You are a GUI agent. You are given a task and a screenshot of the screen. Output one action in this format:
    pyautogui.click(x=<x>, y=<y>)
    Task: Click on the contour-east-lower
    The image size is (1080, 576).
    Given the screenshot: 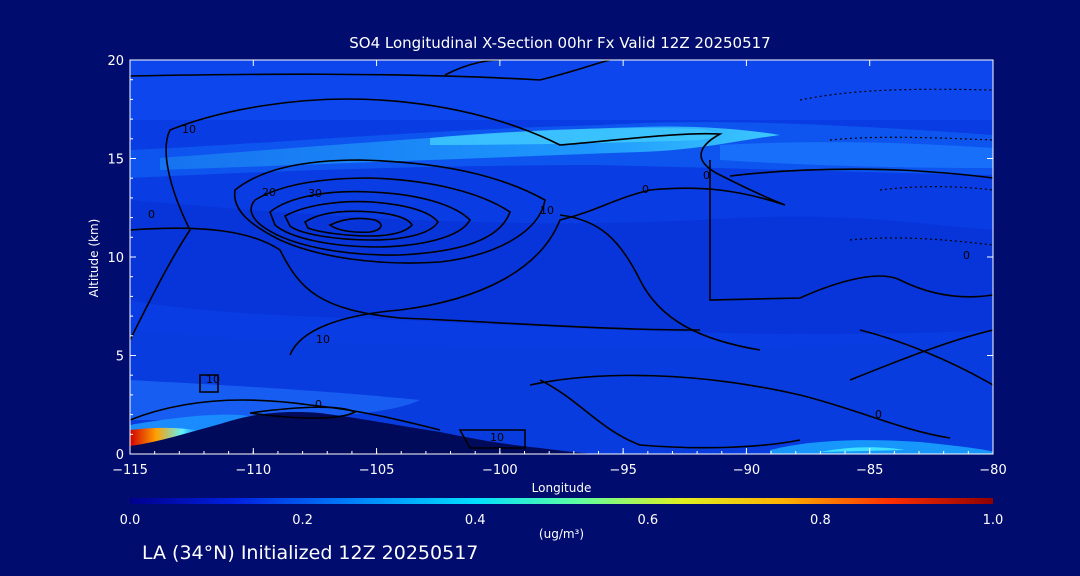 What is the action you would take?
    pyautogui.click(x=921, y=355)
    